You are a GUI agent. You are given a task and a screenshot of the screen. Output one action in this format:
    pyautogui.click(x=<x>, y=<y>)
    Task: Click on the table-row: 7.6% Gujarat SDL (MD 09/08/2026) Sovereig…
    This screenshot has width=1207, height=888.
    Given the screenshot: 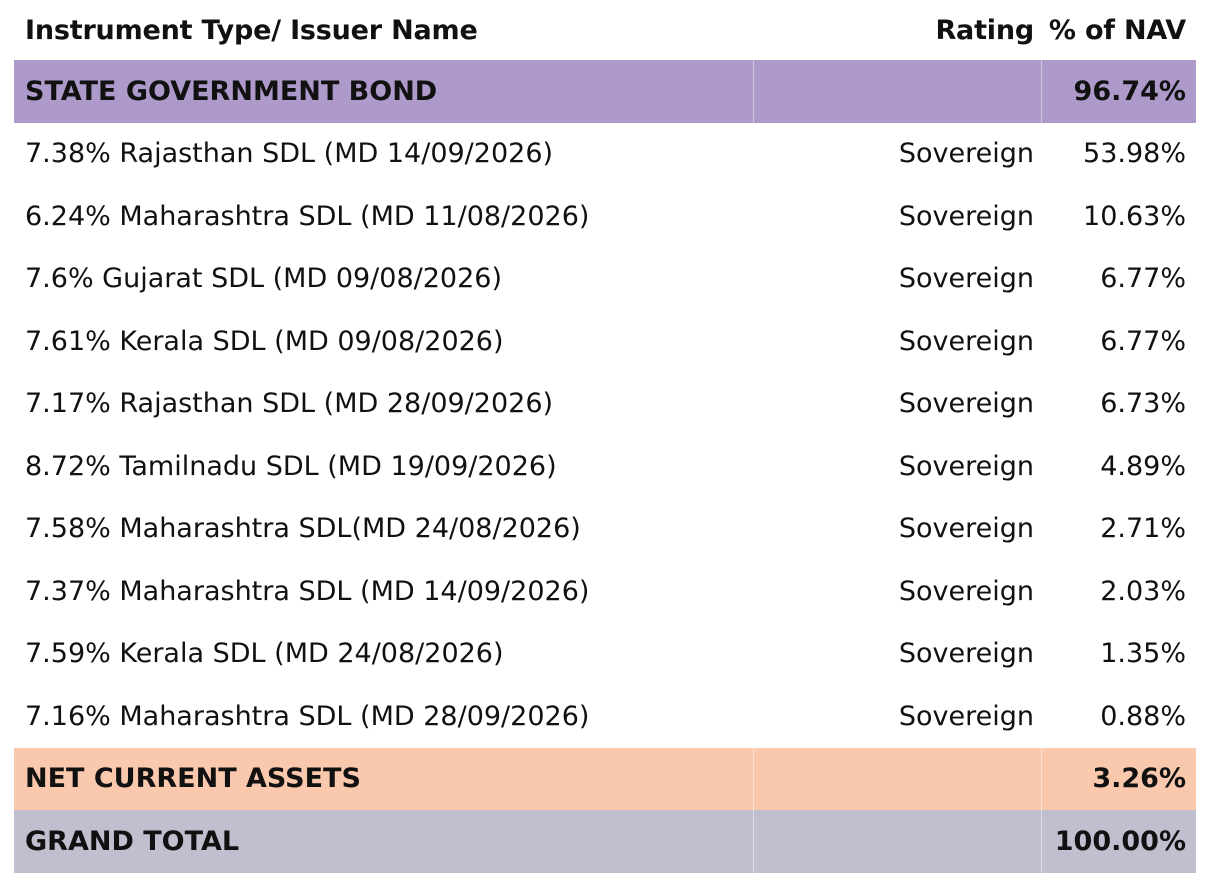 What is the action you would take?
    pyautogui.click(x=605, y=279)
    